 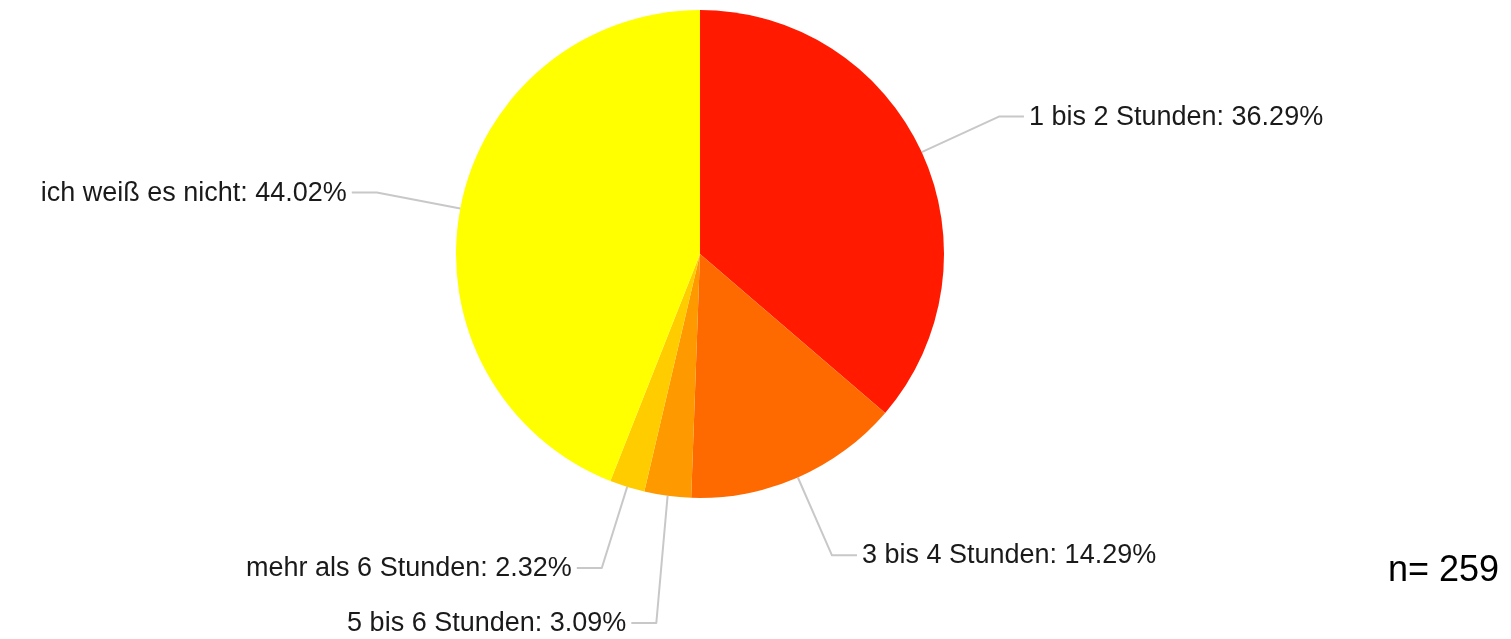 I want to click on slice-label: 1 bis 2 Stunden: 36.29%, so click(x=1176, y=115).